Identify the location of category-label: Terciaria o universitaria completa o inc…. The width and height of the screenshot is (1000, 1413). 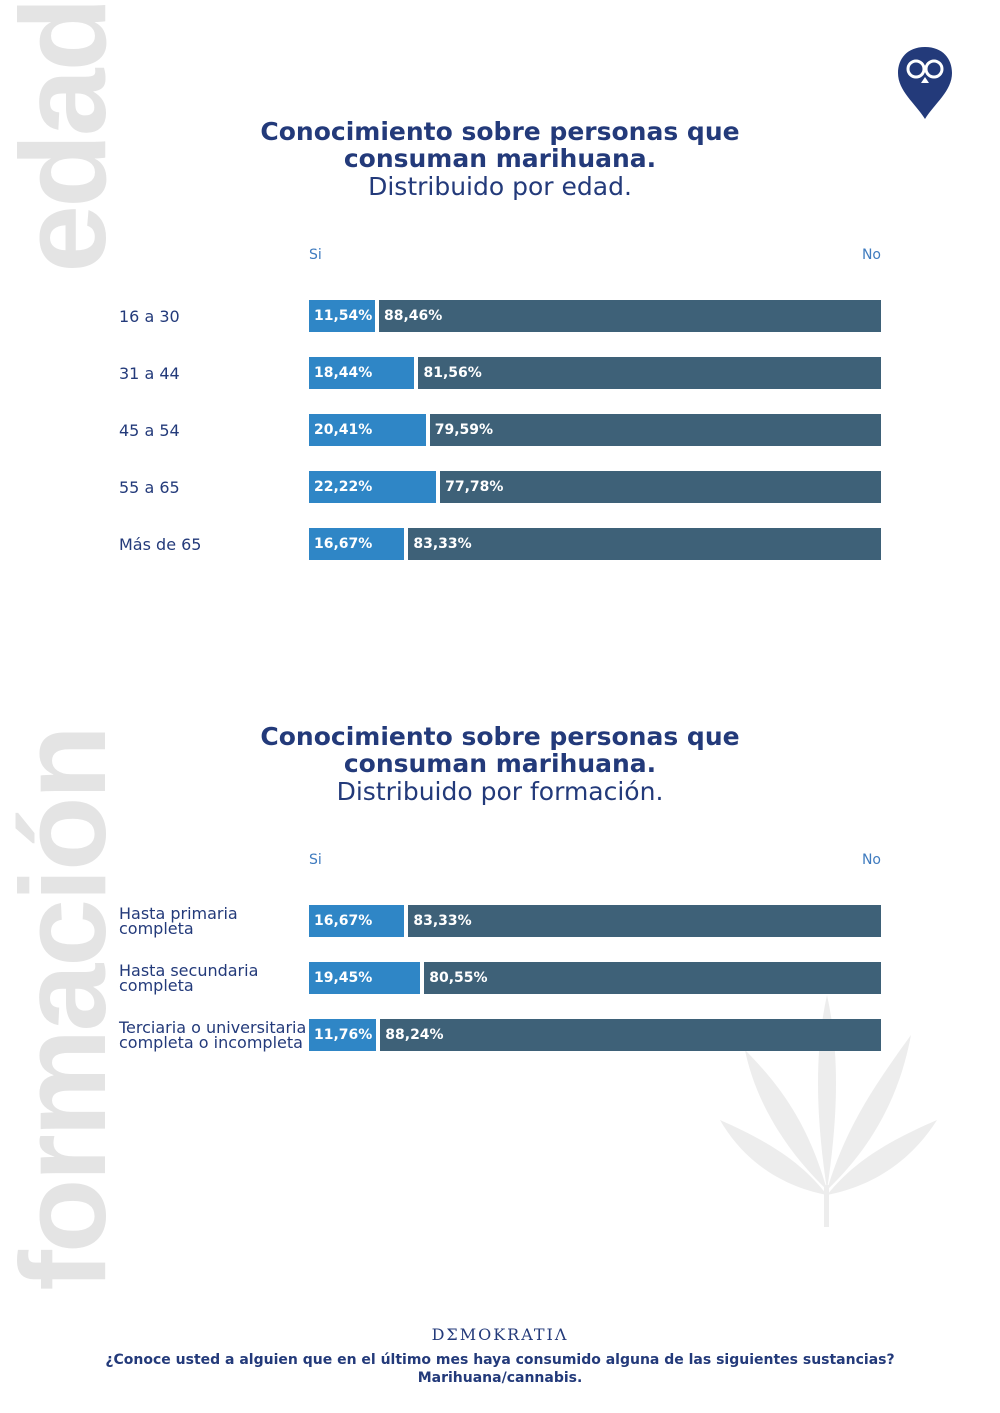
(213, 1035).